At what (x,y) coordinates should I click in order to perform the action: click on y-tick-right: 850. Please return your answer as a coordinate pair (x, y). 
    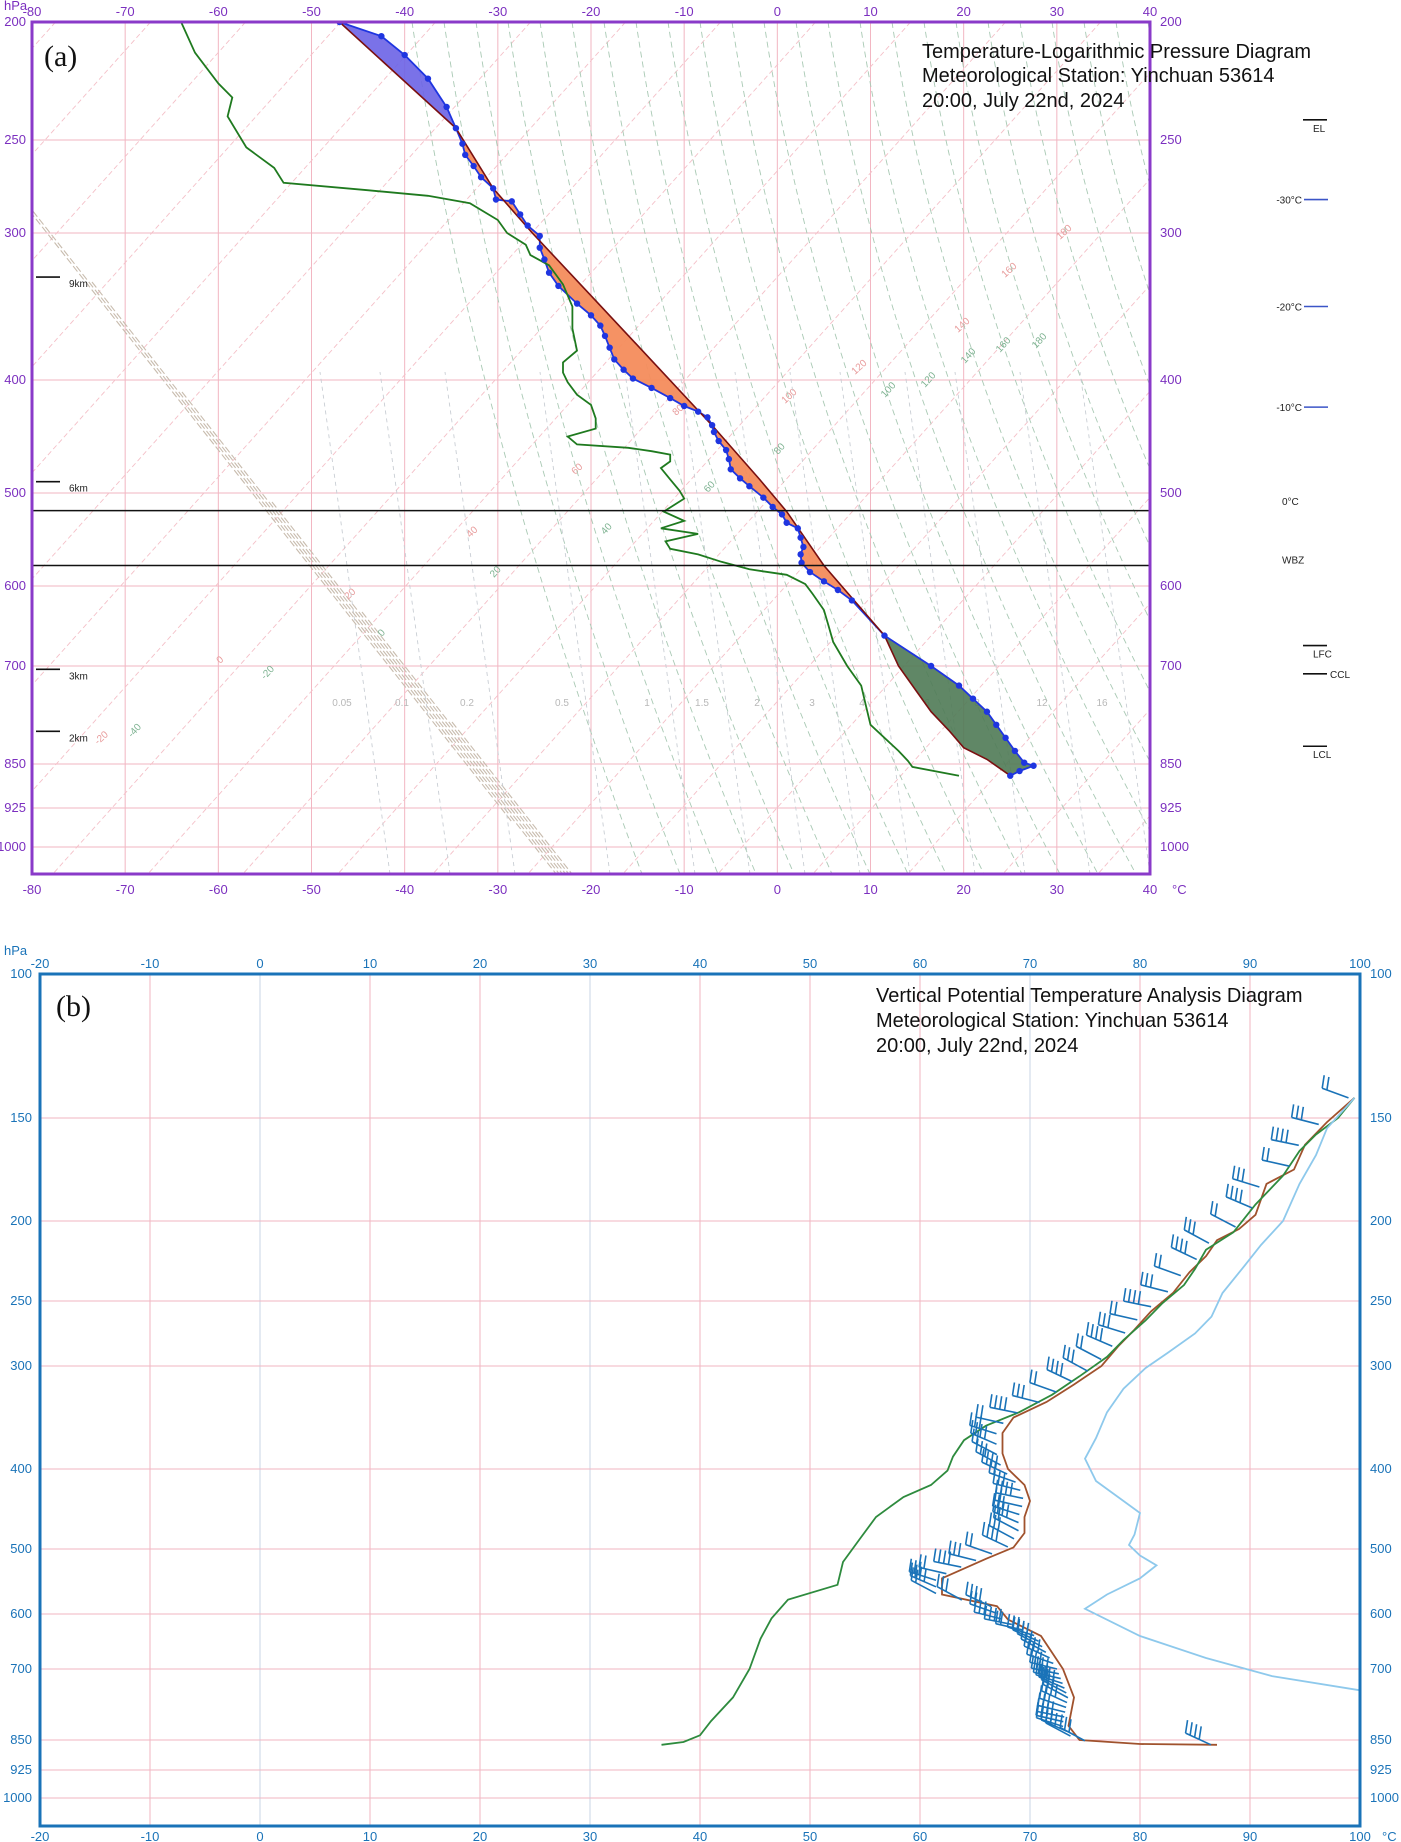
    Looking at the image, I should click on (1381, 1739).